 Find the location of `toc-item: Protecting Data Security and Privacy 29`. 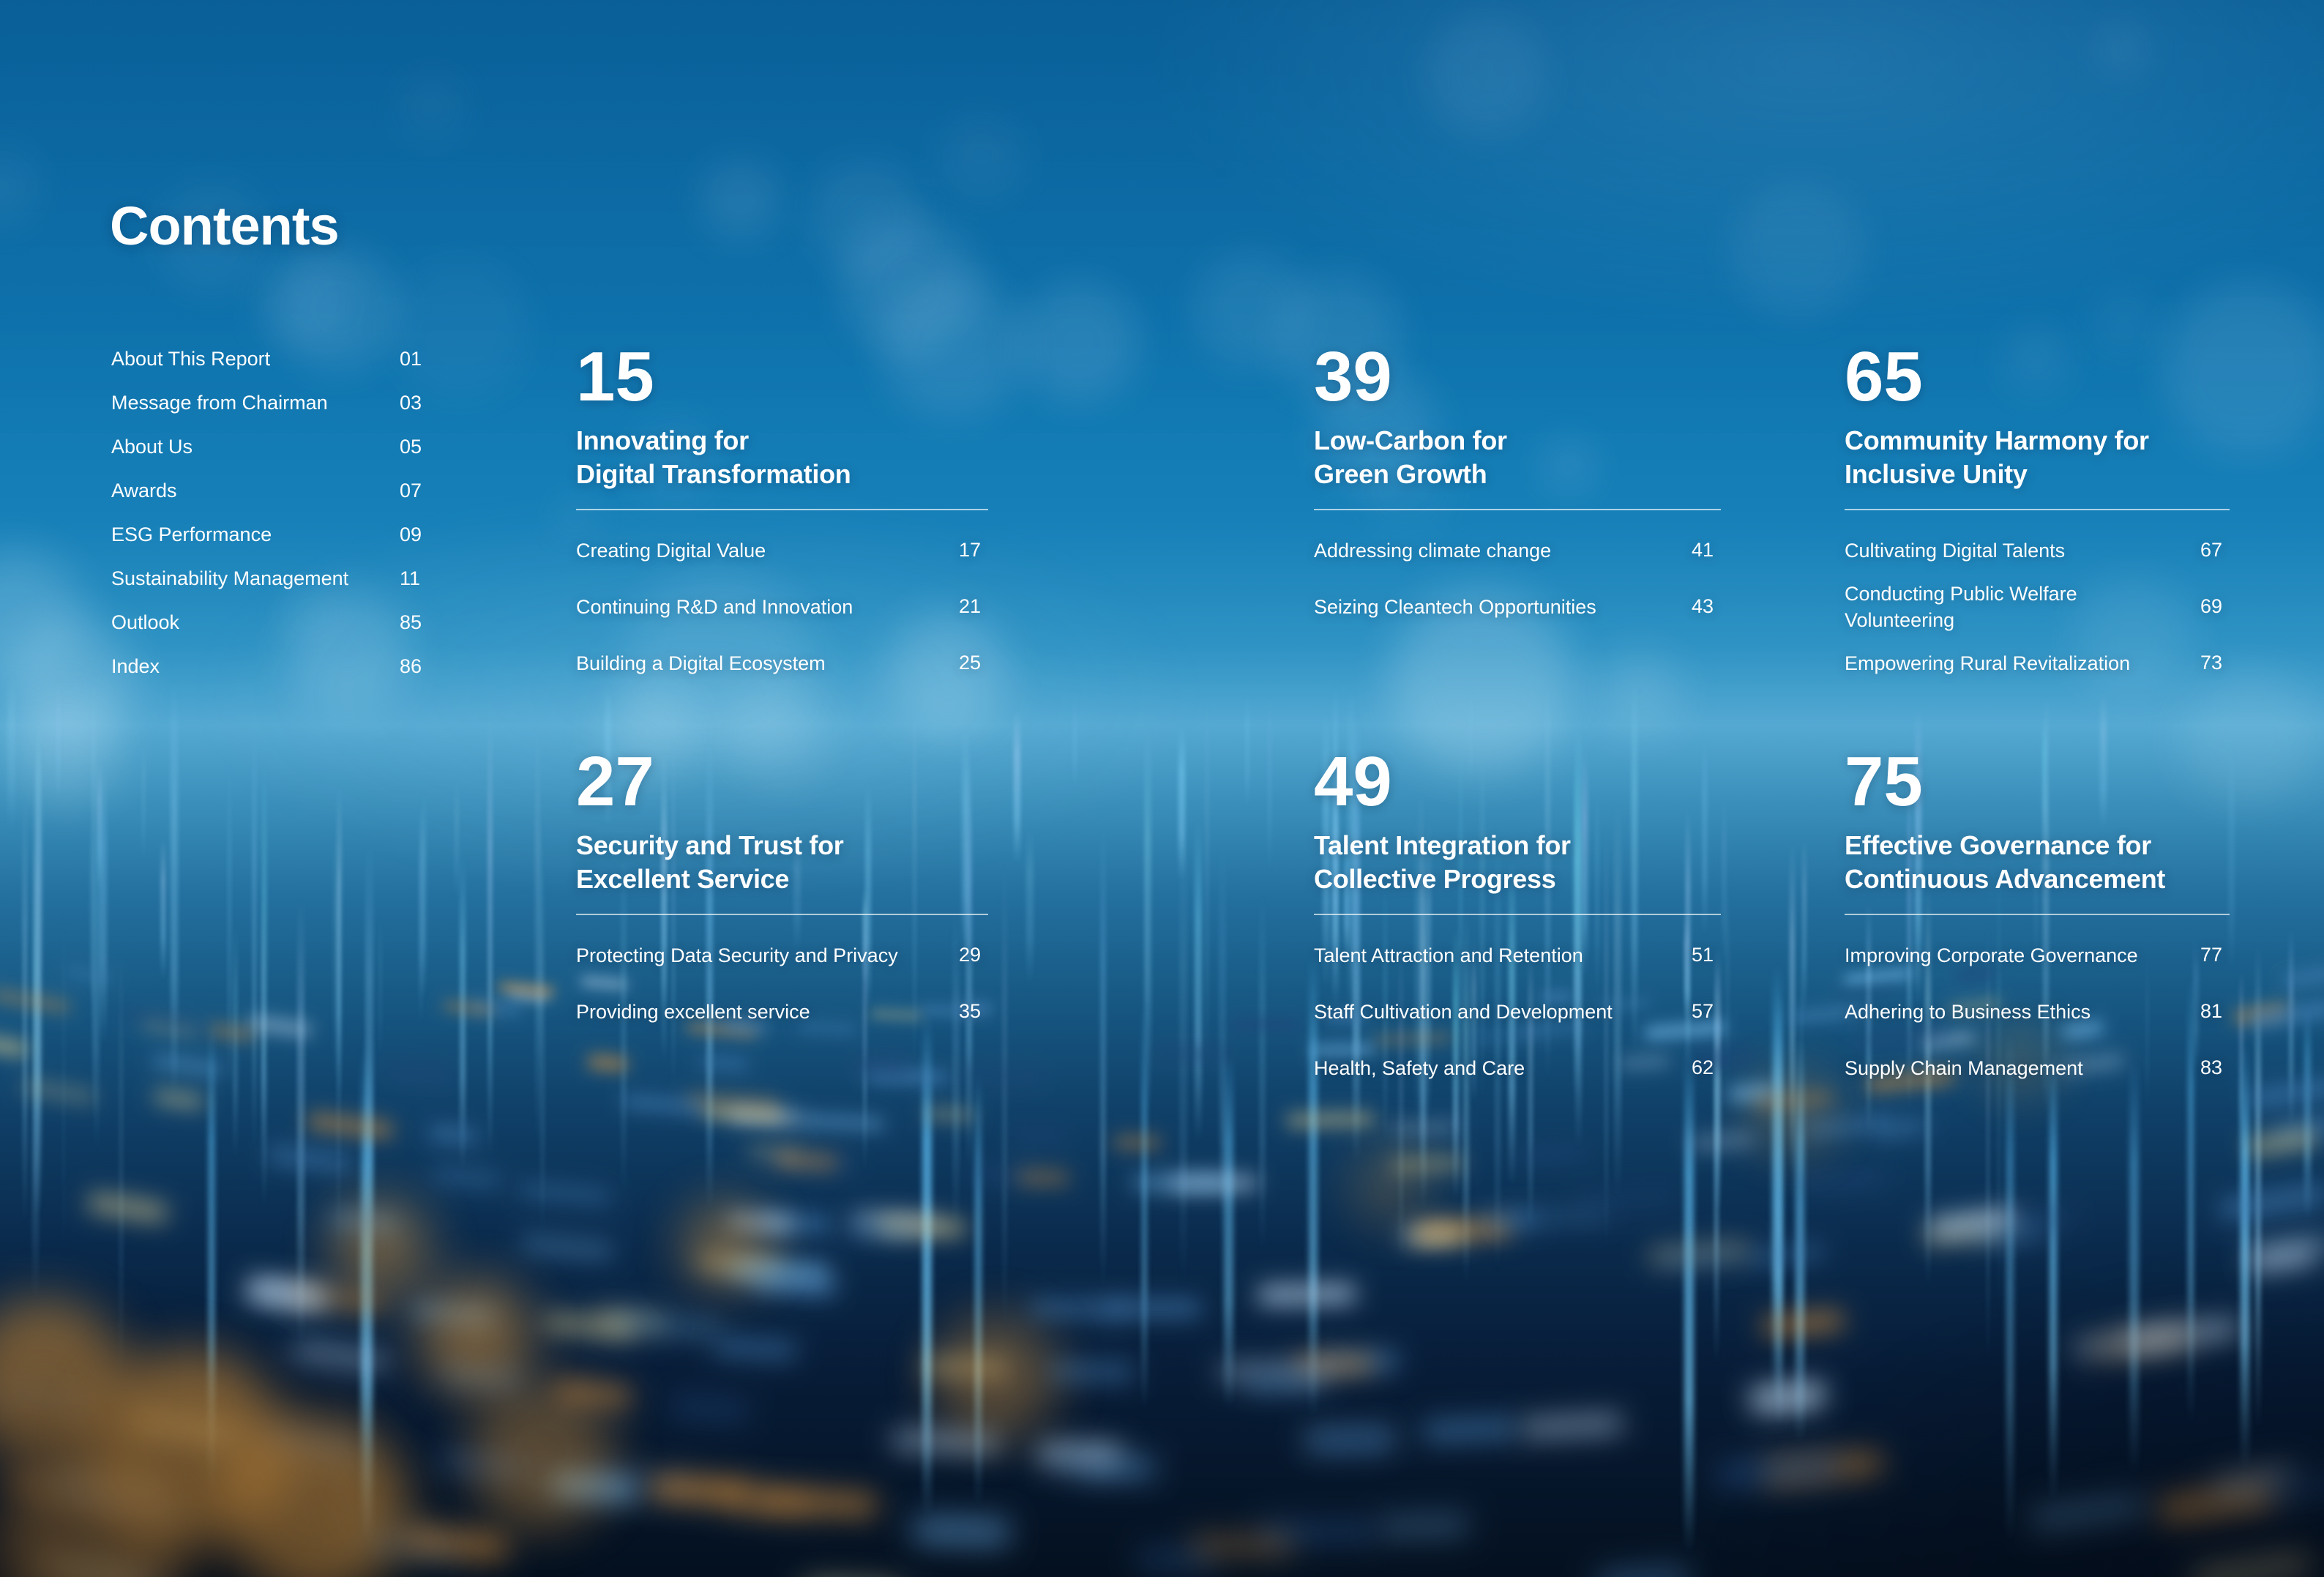

toc-item: Protecting Data Security and Privacy 29 is located at coordinates (782, 955).